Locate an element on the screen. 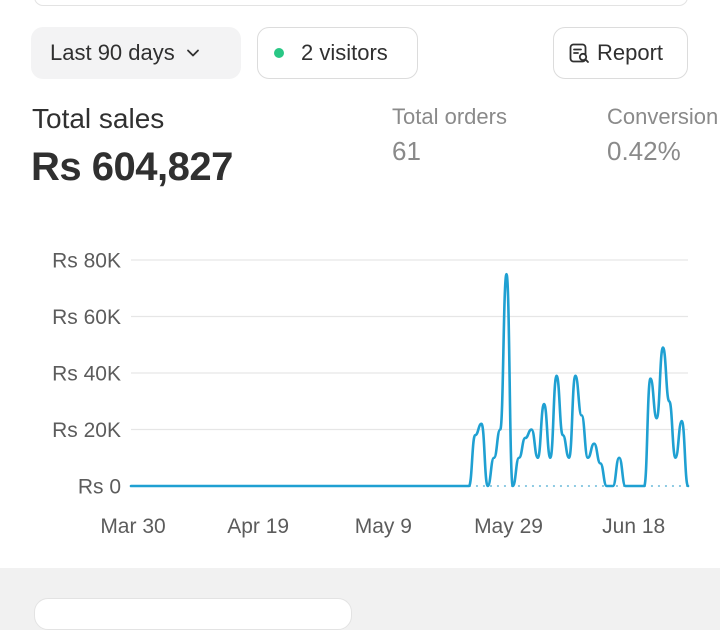 This screenshot has height=630, width=720. date-range-button: Last 90 days is located at coordinates (136, 53).